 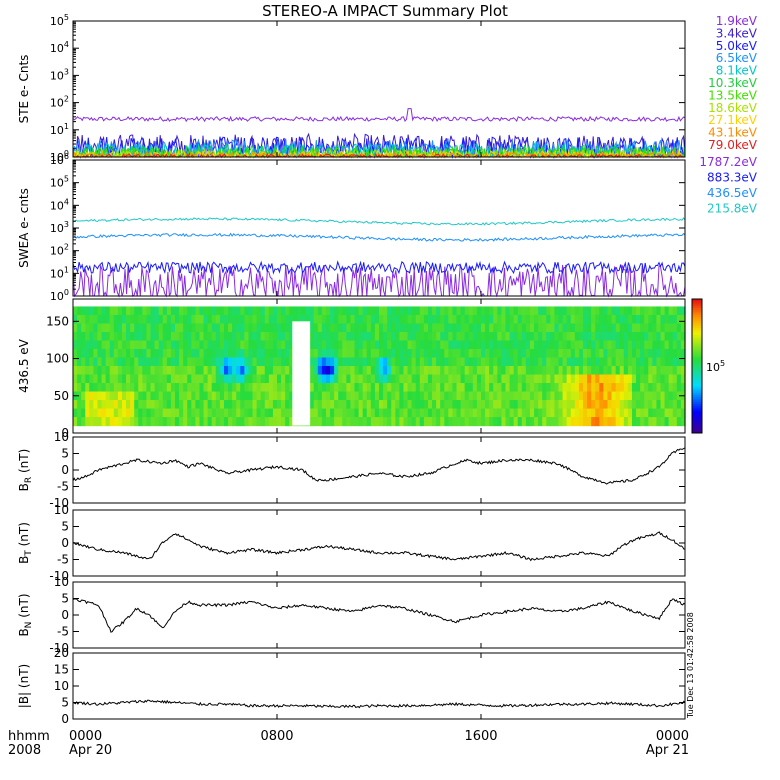 I want to click on ste-ytick-label-3: 103, so click(x=59, y=74).